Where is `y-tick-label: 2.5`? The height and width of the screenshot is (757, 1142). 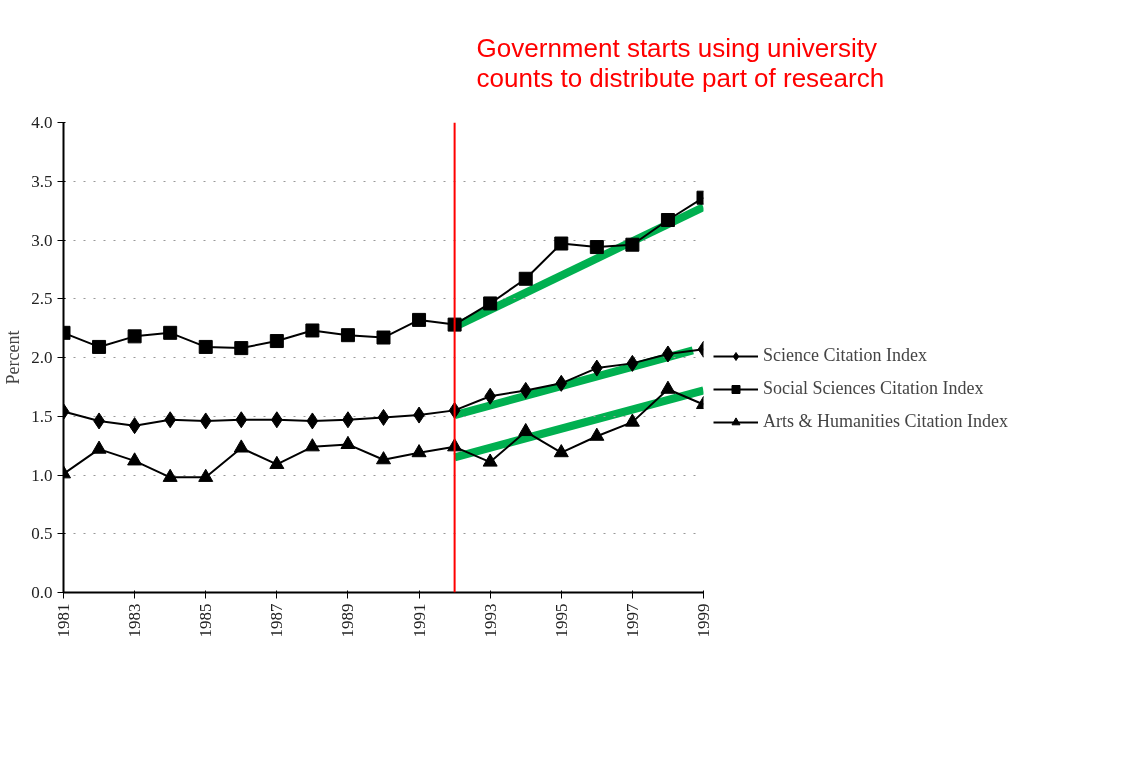
y-tick-label: 2.5 is located at coordinates (42, 299).